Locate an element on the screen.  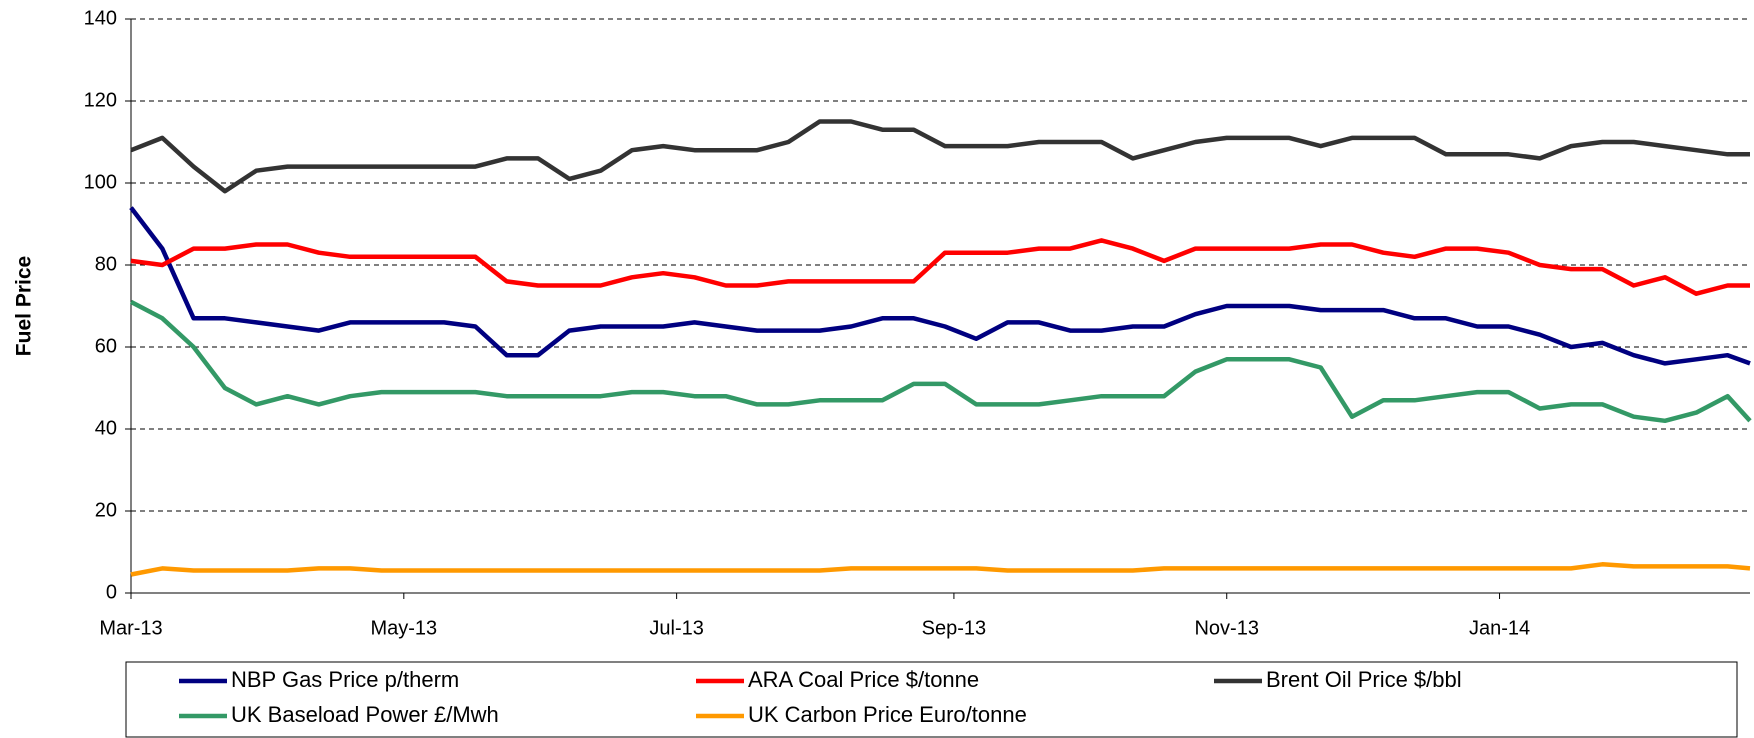
x-tick-label: Sep-13 is located at coordinates (954, 628).